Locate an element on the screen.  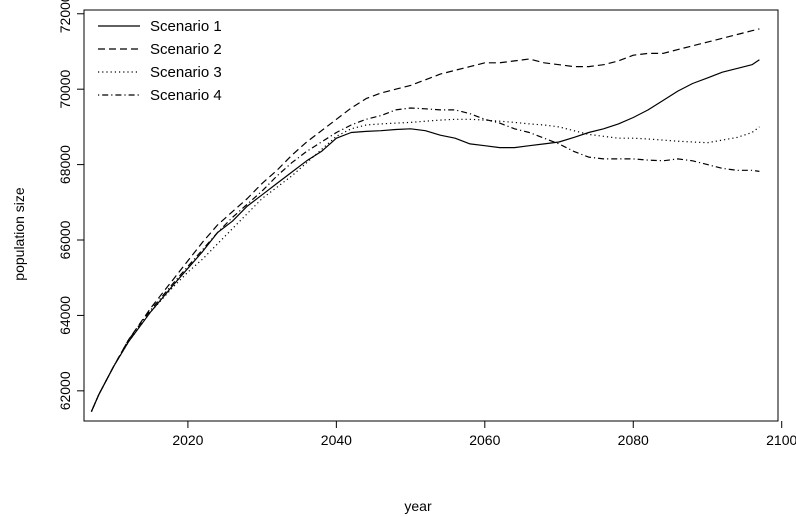
y-axis-title: population size is located at coordinates (19, 234).